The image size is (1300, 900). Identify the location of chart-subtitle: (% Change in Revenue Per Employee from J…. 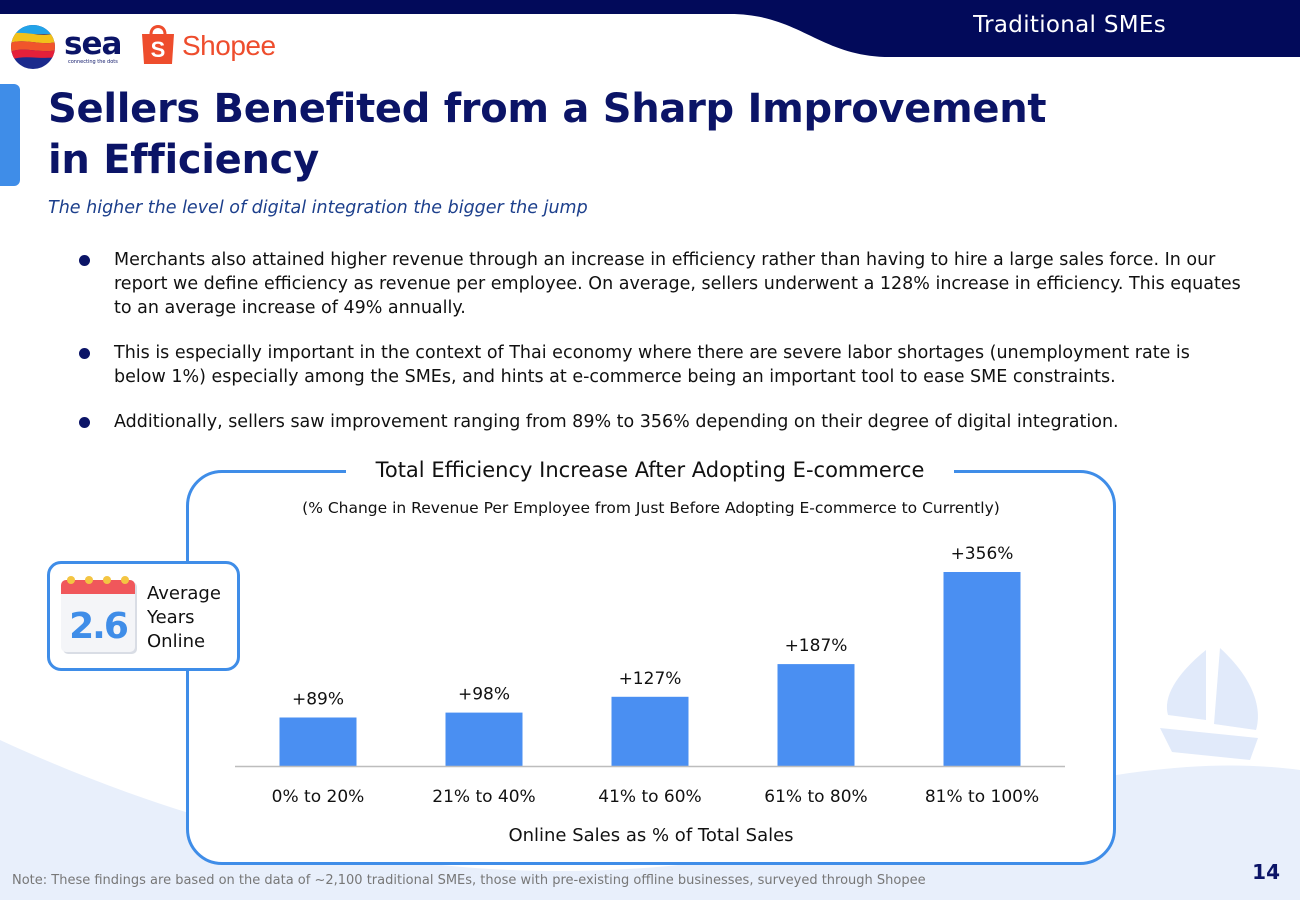
(651, 508).